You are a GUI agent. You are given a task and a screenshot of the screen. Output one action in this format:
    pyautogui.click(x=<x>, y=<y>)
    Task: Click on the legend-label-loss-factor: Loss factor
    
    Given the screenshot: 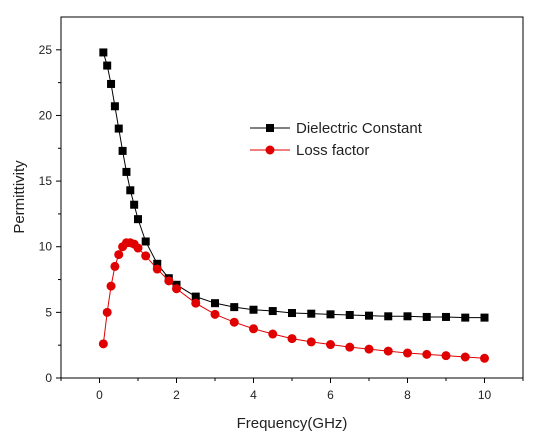 What is the action you would take?
    pyautogui.click(x=332, y=150)
    